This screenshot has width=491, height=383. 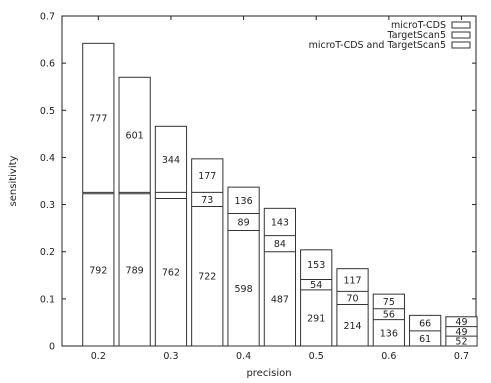 I want to click on y-tick-label: 0.2, so click(x=47, y=252).